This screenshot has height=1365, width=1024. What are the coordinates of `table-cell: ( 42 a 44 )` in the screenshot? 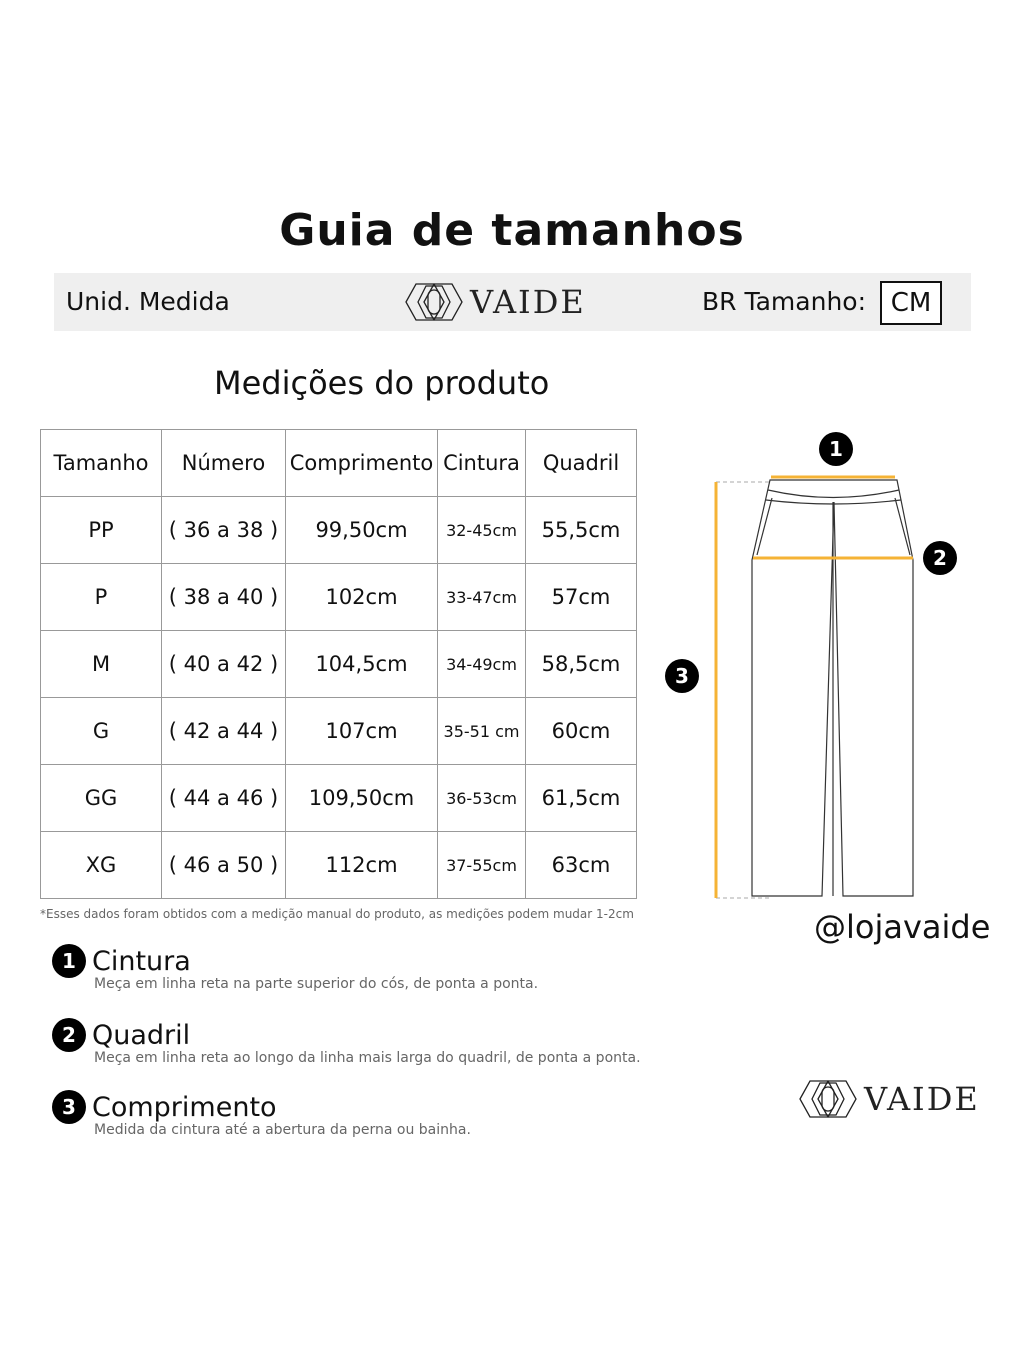 It's located at (223, 731).